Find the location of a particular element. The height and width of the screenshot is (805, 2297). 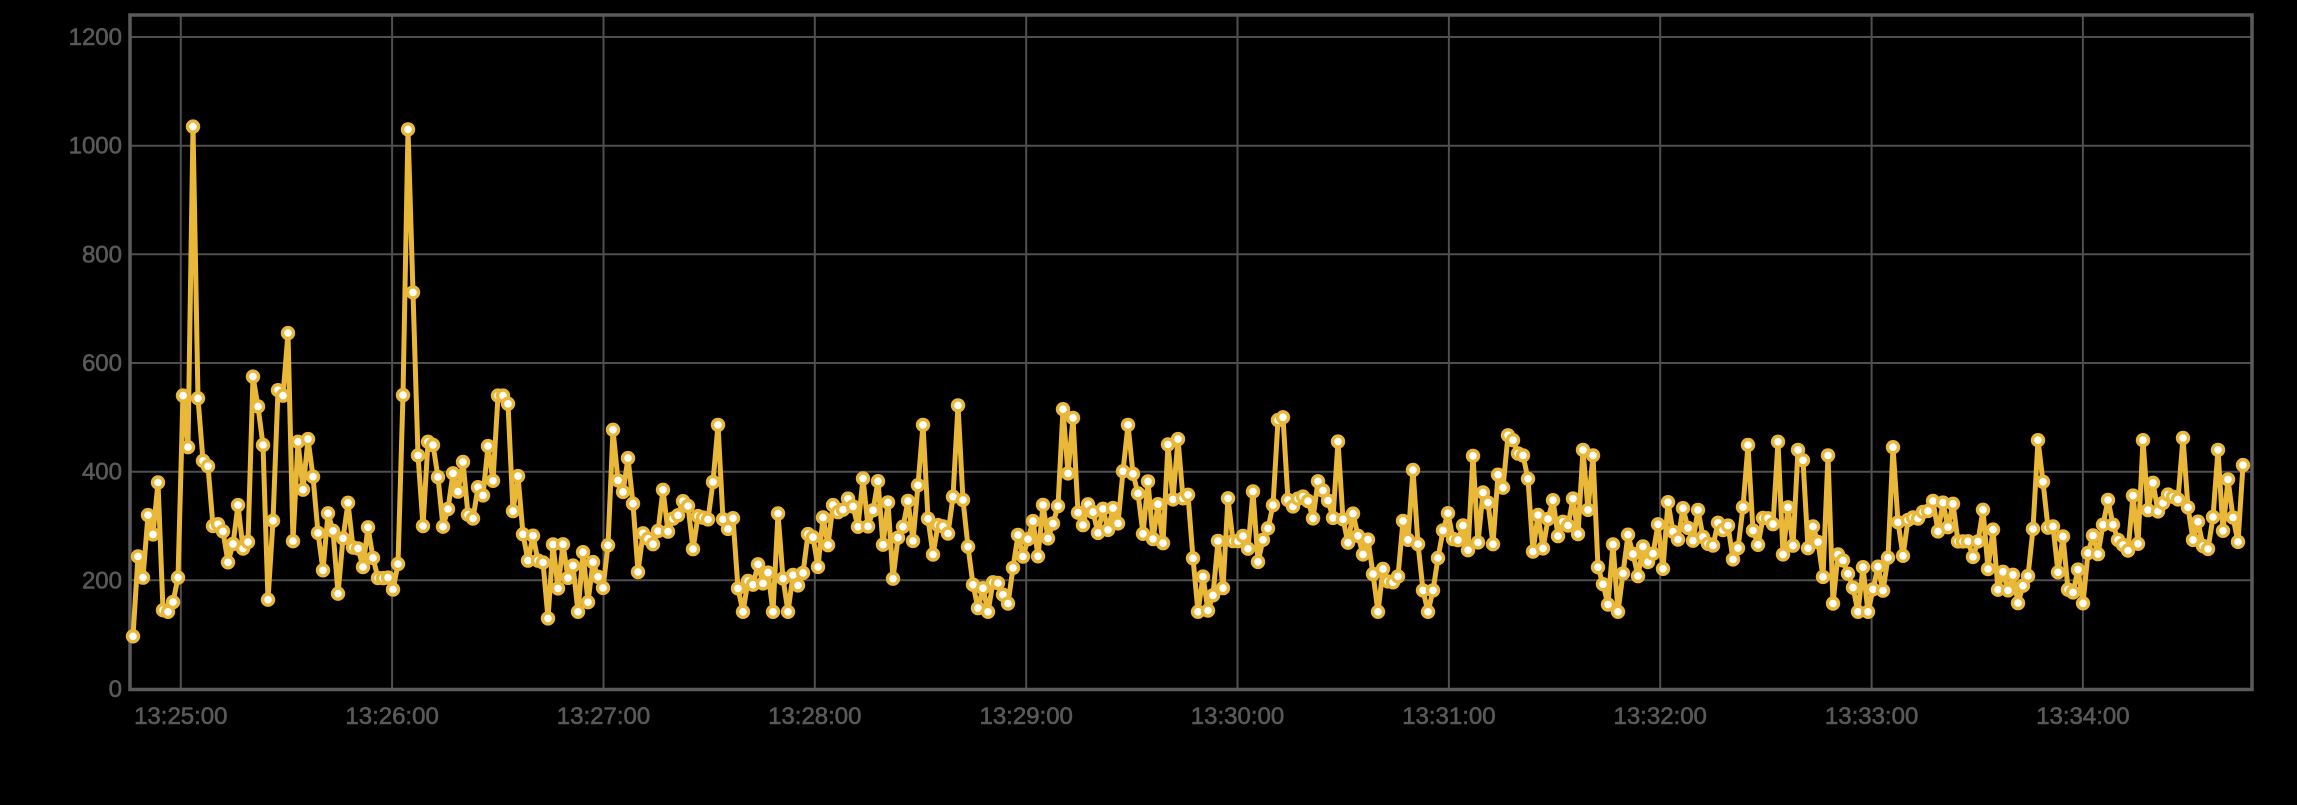

svg-text: 13:34:00 is located at coordinates (2082, 716).